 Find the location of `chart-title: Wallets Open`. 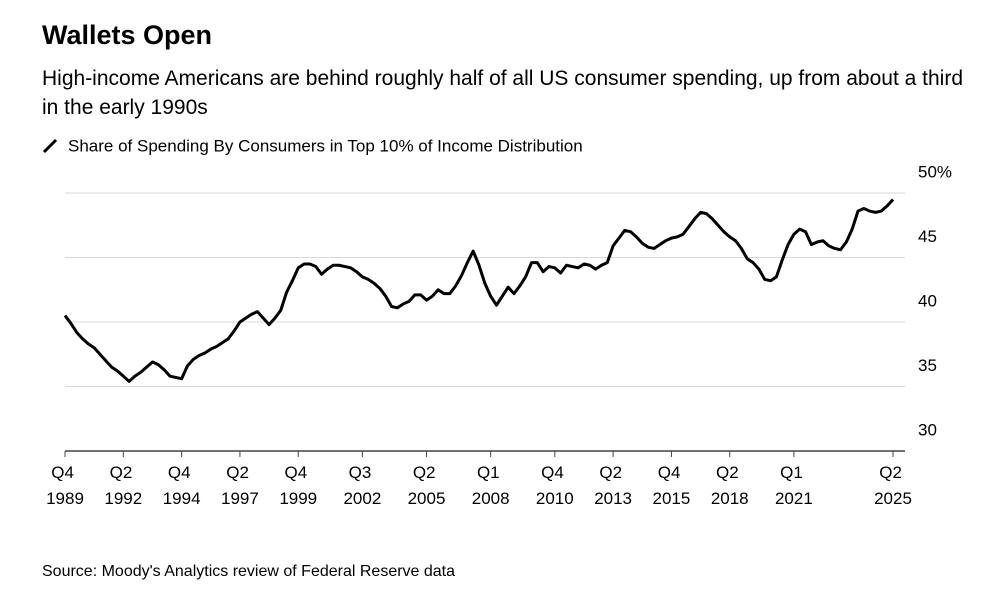

chart-title: Wallets Open is located at coordinates (127, 35).